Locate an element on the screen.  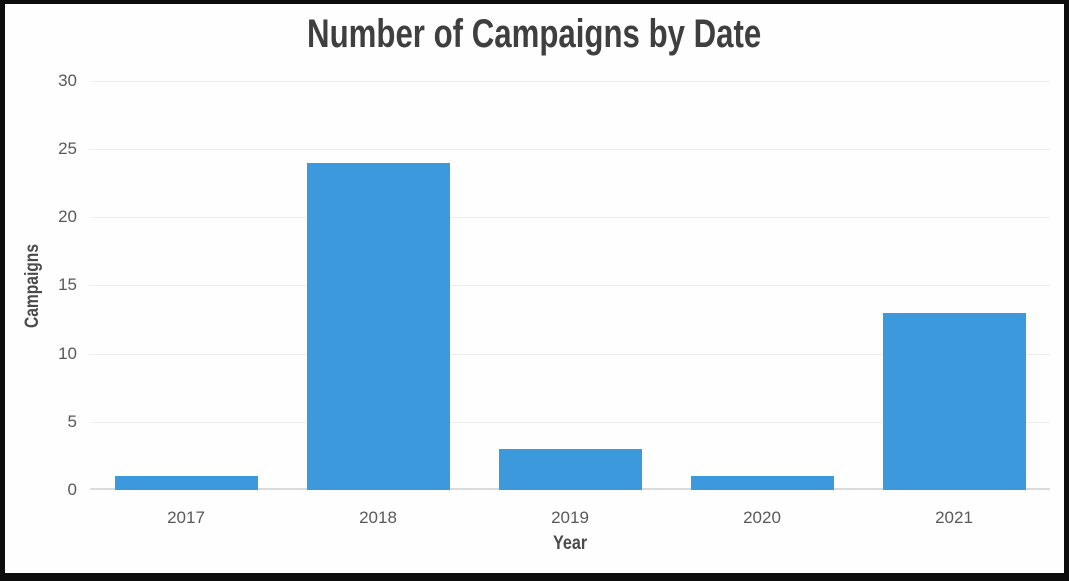
gridline-y10 is located at coordinates (570, 354).